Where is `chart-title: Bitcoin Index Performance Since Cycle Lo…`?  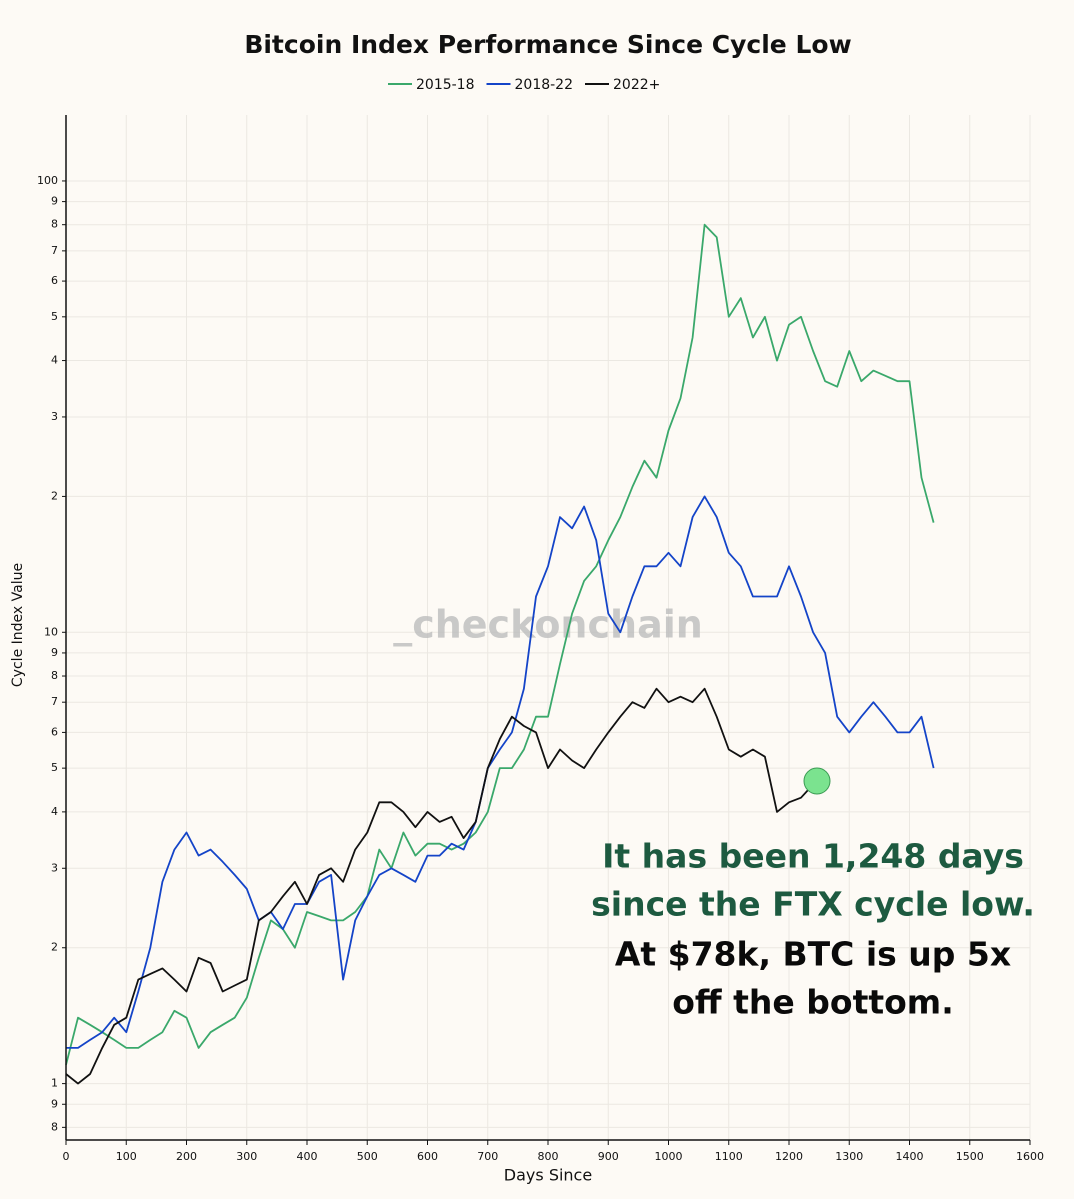 chart-title: Bitcoin Index Performance Since Cycle Lo… is located at coordinates (547, 44).